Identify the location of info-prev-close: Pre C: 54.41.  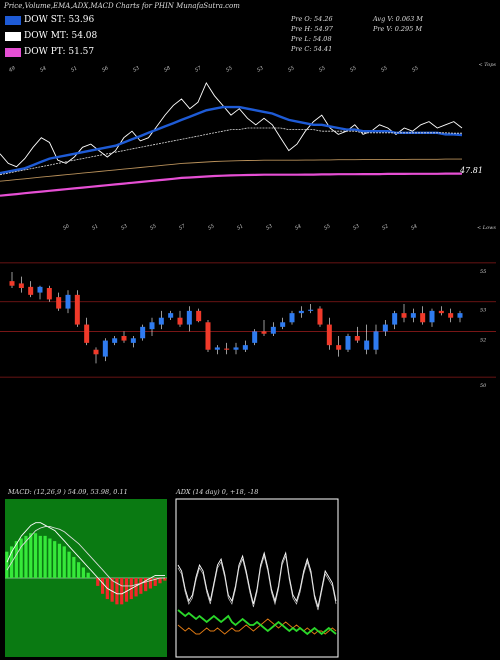
(312, 49).